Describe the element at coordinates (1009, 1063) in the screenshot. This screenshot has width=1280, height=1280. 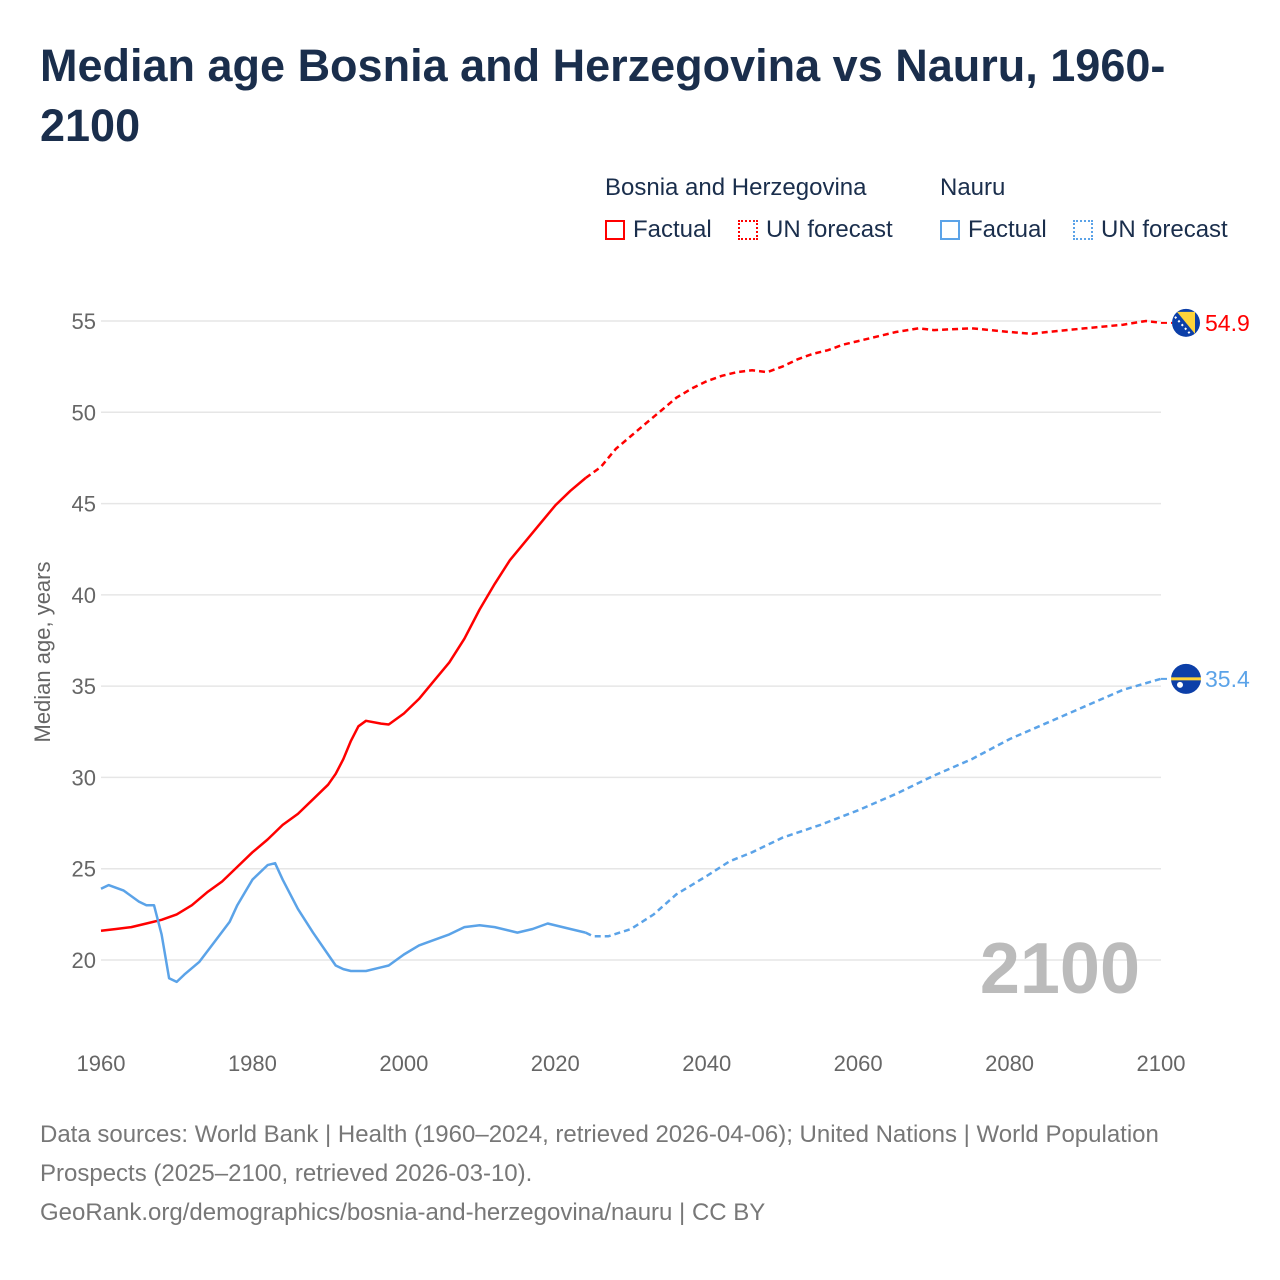
I see `x-tick-label: 2080` at that location.